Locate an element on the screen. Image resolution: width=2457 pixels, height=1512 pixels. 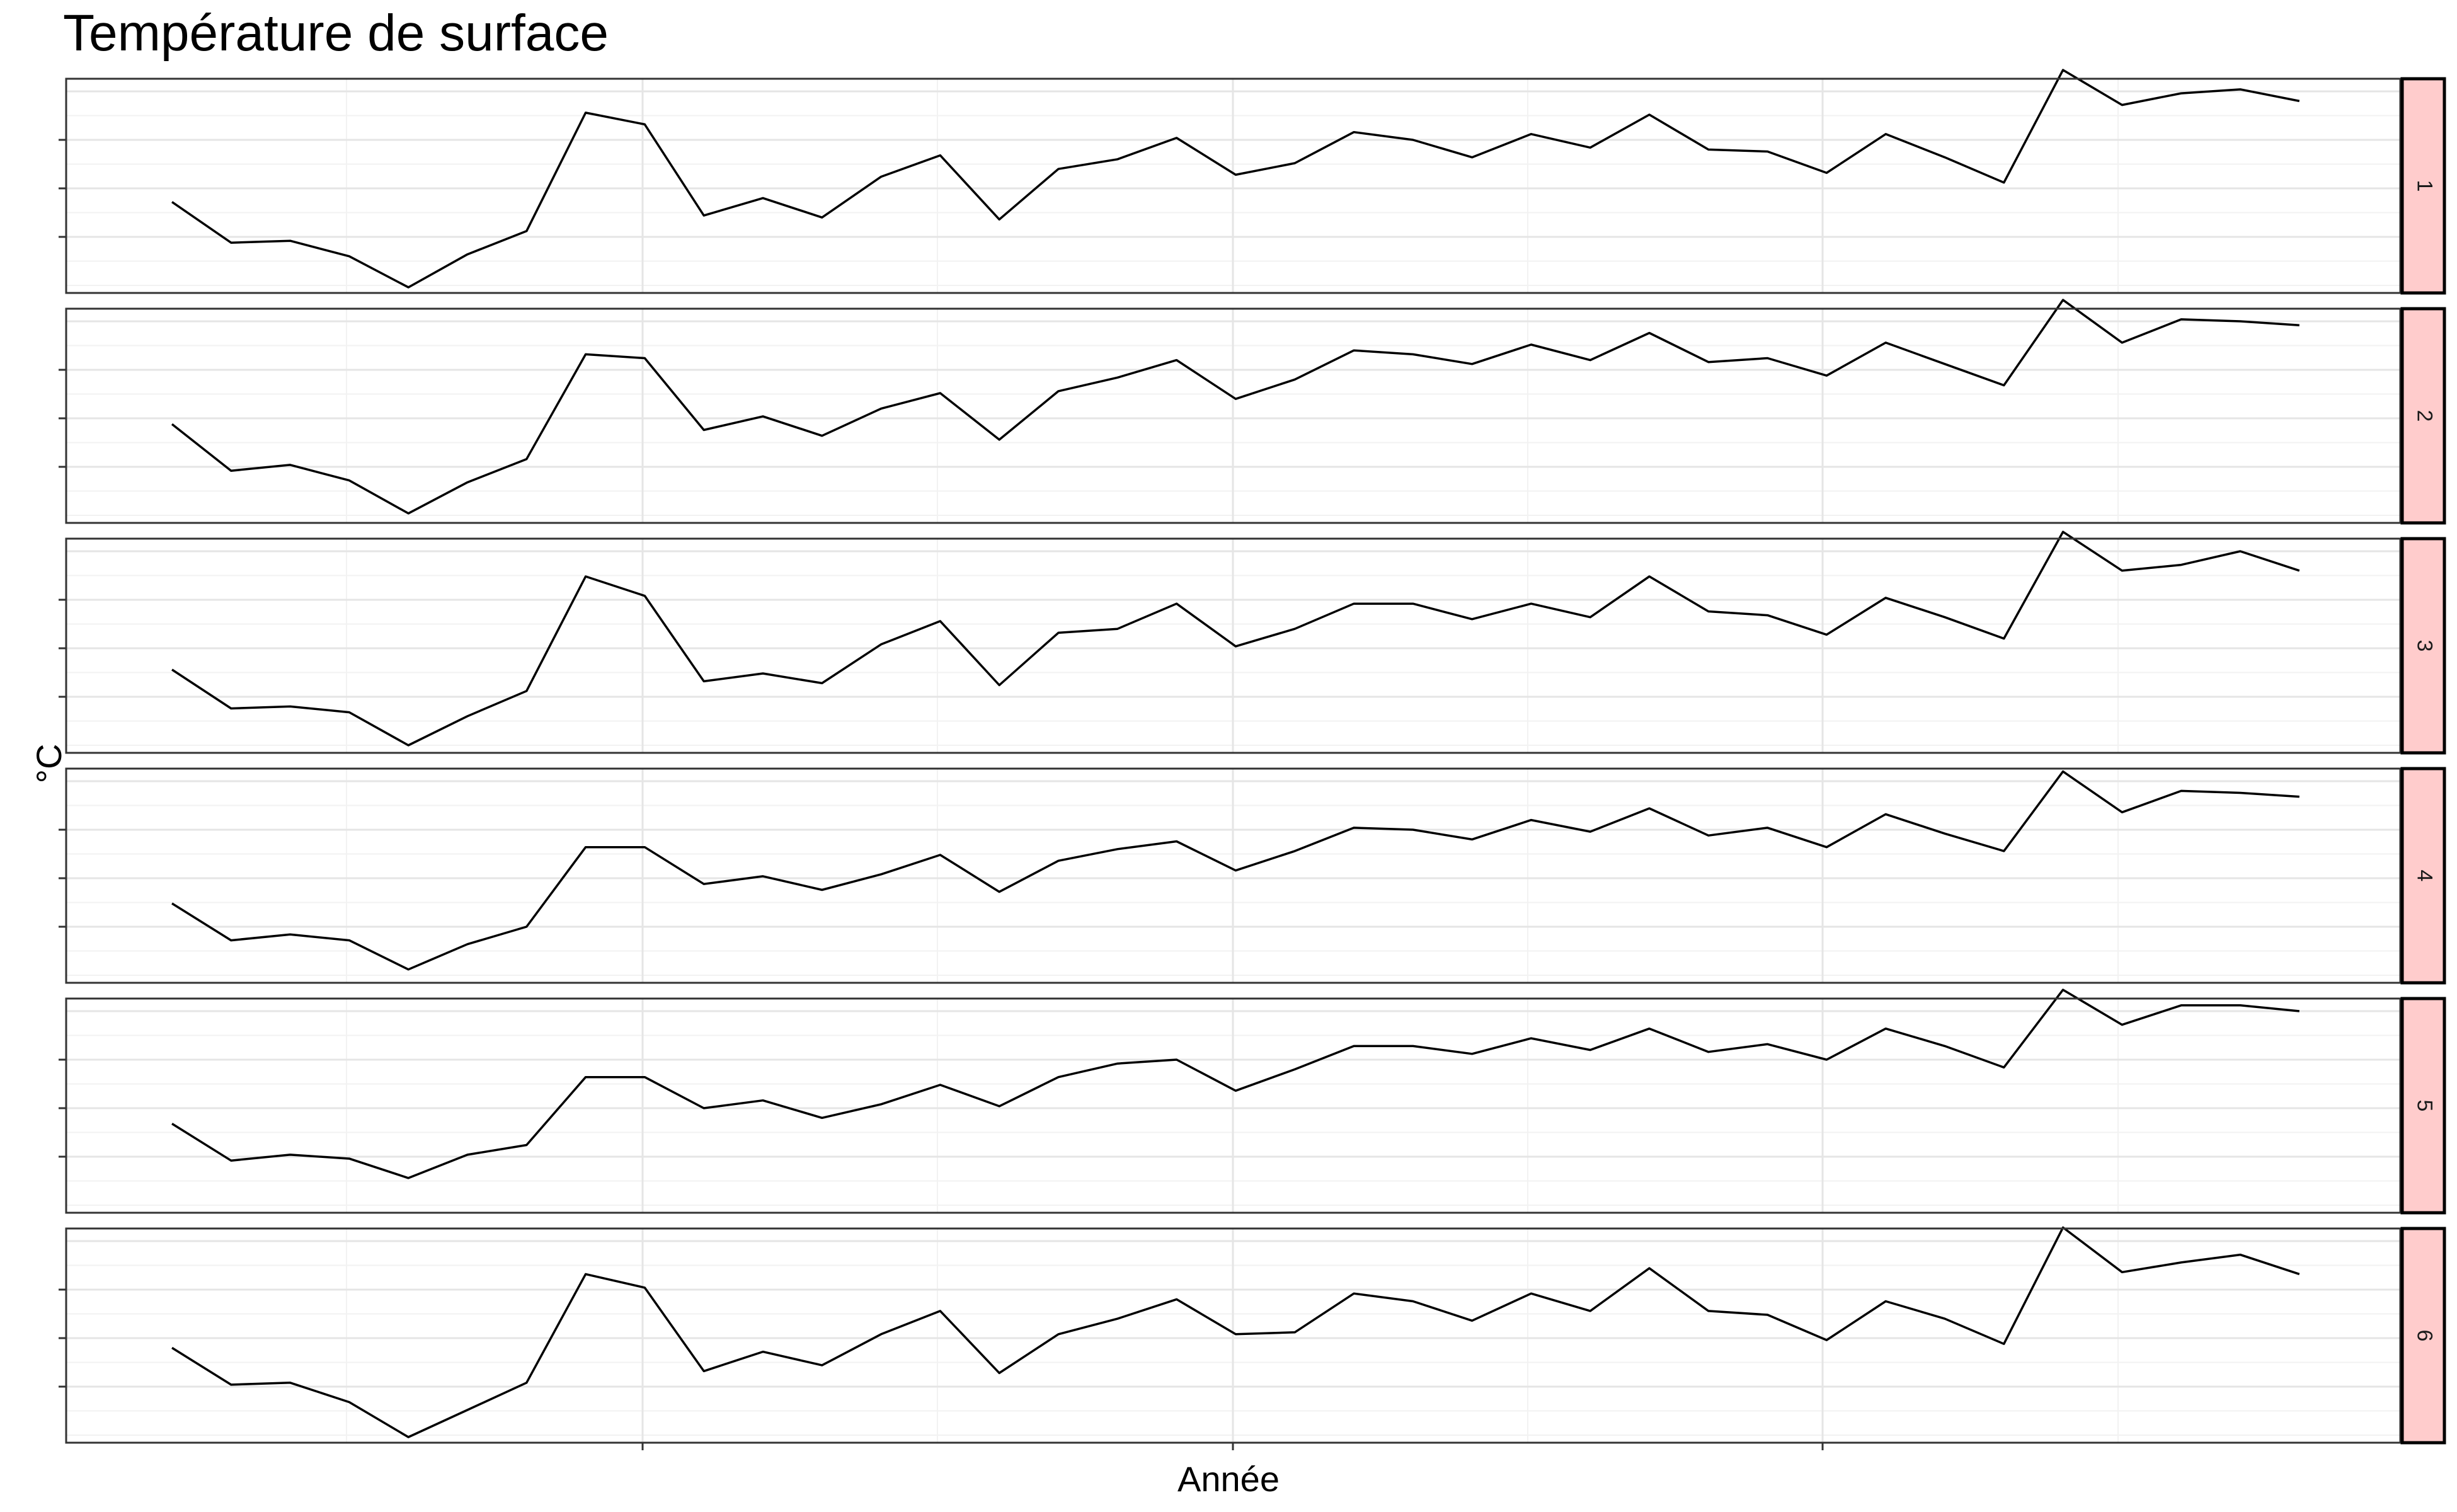
facet-panel-6: 6 is located at coordinates (1251, 1335).